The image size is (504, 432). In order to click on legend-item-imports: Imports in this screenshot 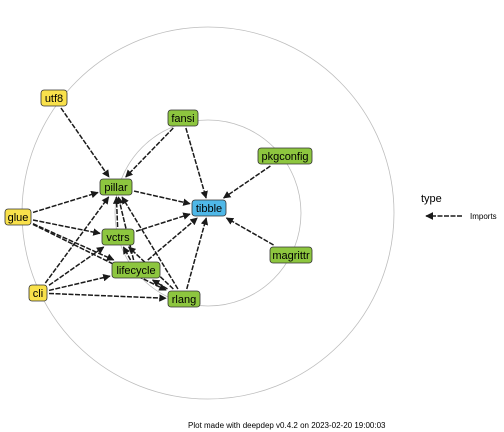, I will do `click(483, 216)`.